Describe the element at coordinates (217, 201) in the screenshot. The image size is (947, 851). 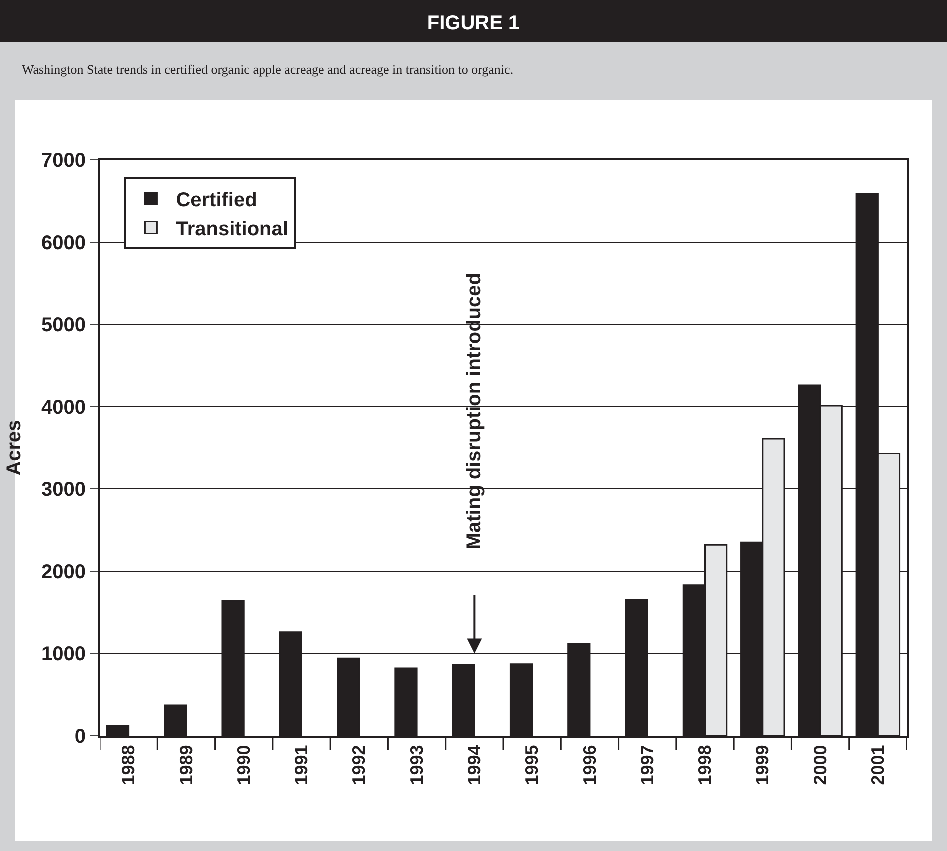
I see `legend-label: Certified` at that location.